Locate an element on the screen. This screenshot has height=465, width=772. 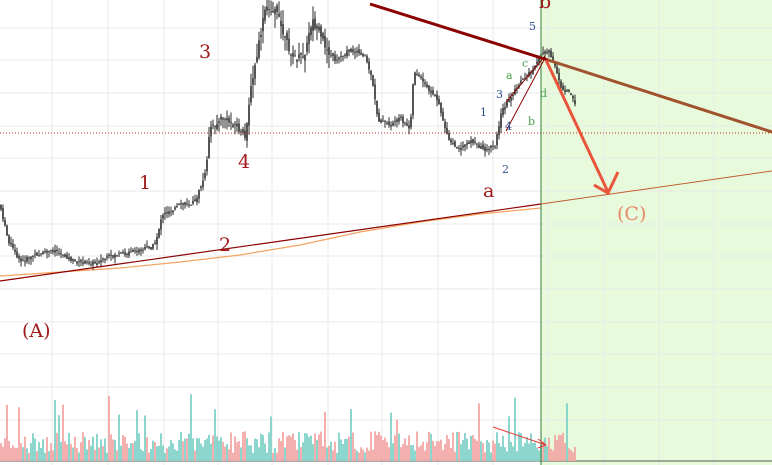
projection-arrow-head is located at coordinates (606, 183).